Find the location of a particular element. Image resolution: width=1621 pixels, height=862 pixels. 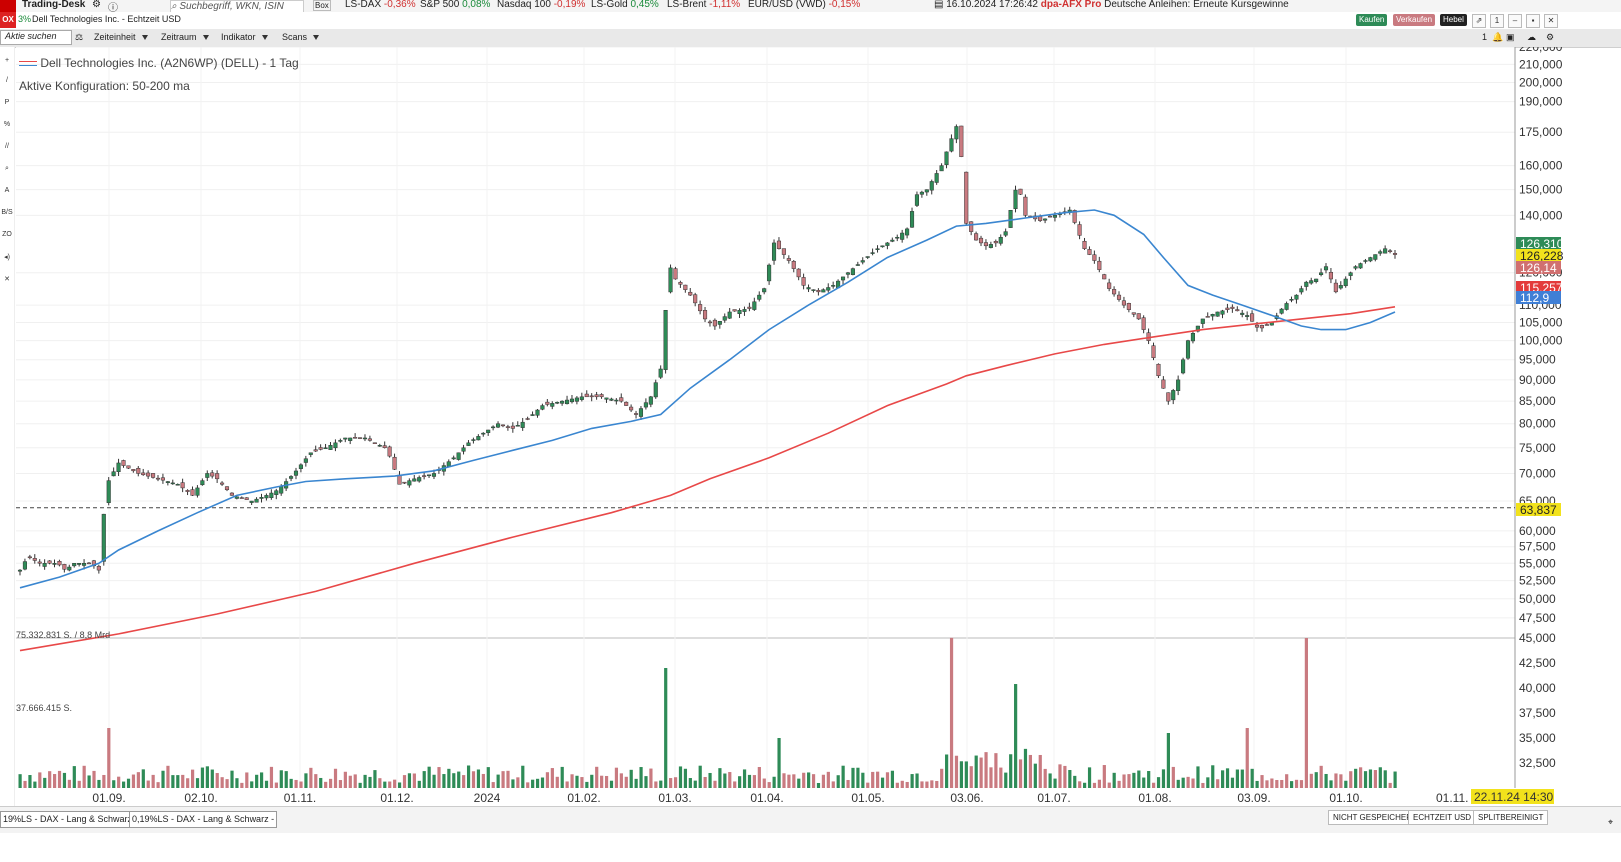

price-mark is located at coordinates (1538, 267).